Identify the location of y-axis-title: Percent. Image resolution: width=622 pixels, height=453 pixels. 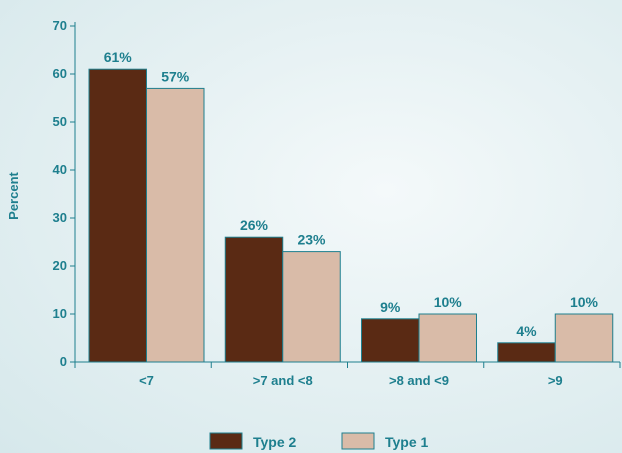
(13, 195).